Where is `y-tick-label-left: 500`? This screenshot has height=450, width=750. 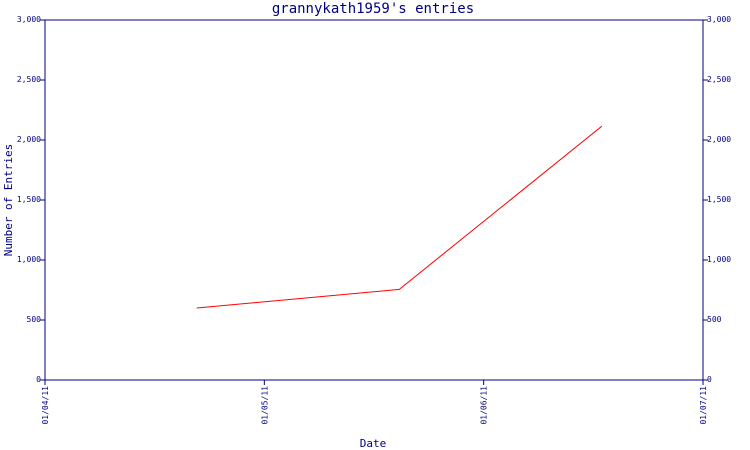 y-tick-label-left: 500 is located at coordinates (34, 319).